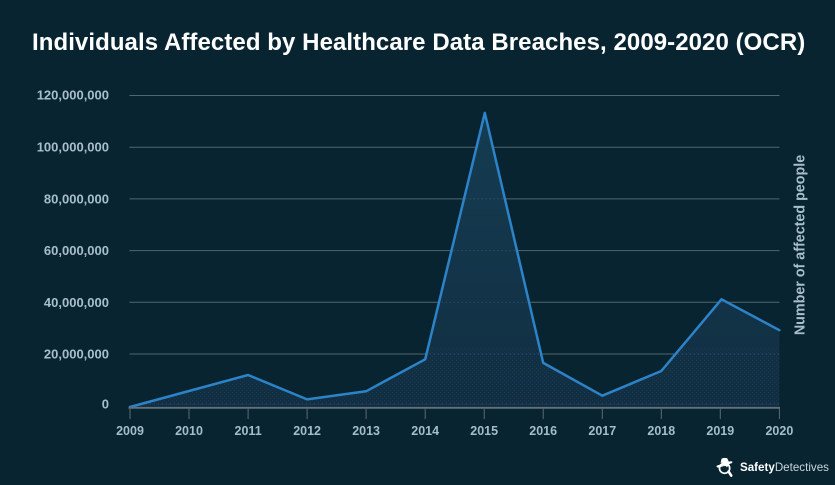 Image resolution: width=835 pixels, height=485 pixels. What do you see at coordinates (76, 198) in the screenshot?
I see `svg-text: 80,000,000` at bounding box center [76, 198].